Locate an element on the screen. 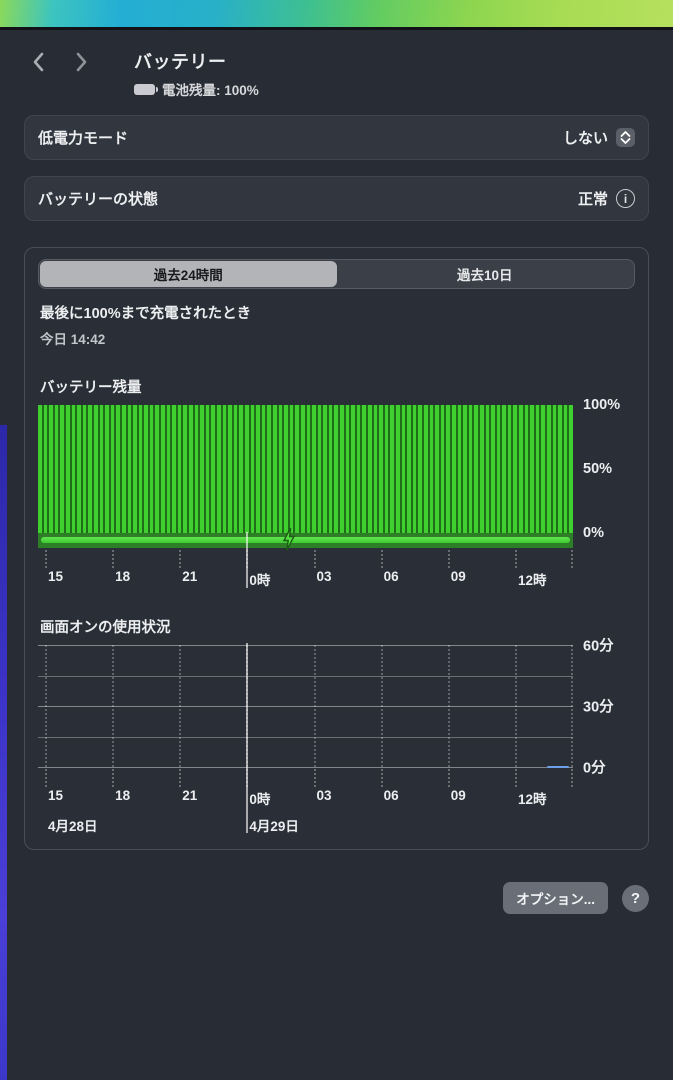 The height and width of the screenshot is (1080, 673). battery-level-plot-area: 15 18 21 0時 03 06 09 12時 is located at coordinates (306, 497).